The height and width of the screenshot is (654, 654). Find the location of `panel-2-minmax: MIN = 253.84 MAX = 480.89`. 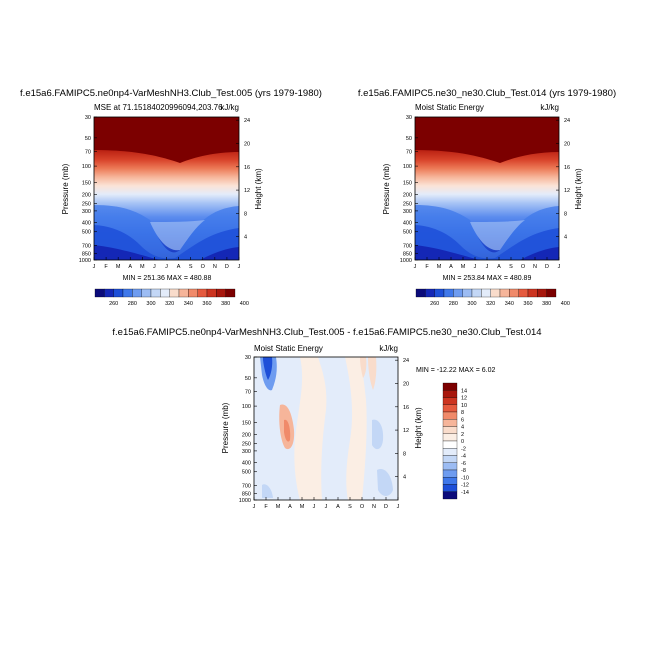

panel-2-minmax: MIN = 253.84 MAX = 480.89 is located at coordinates (487, 278).